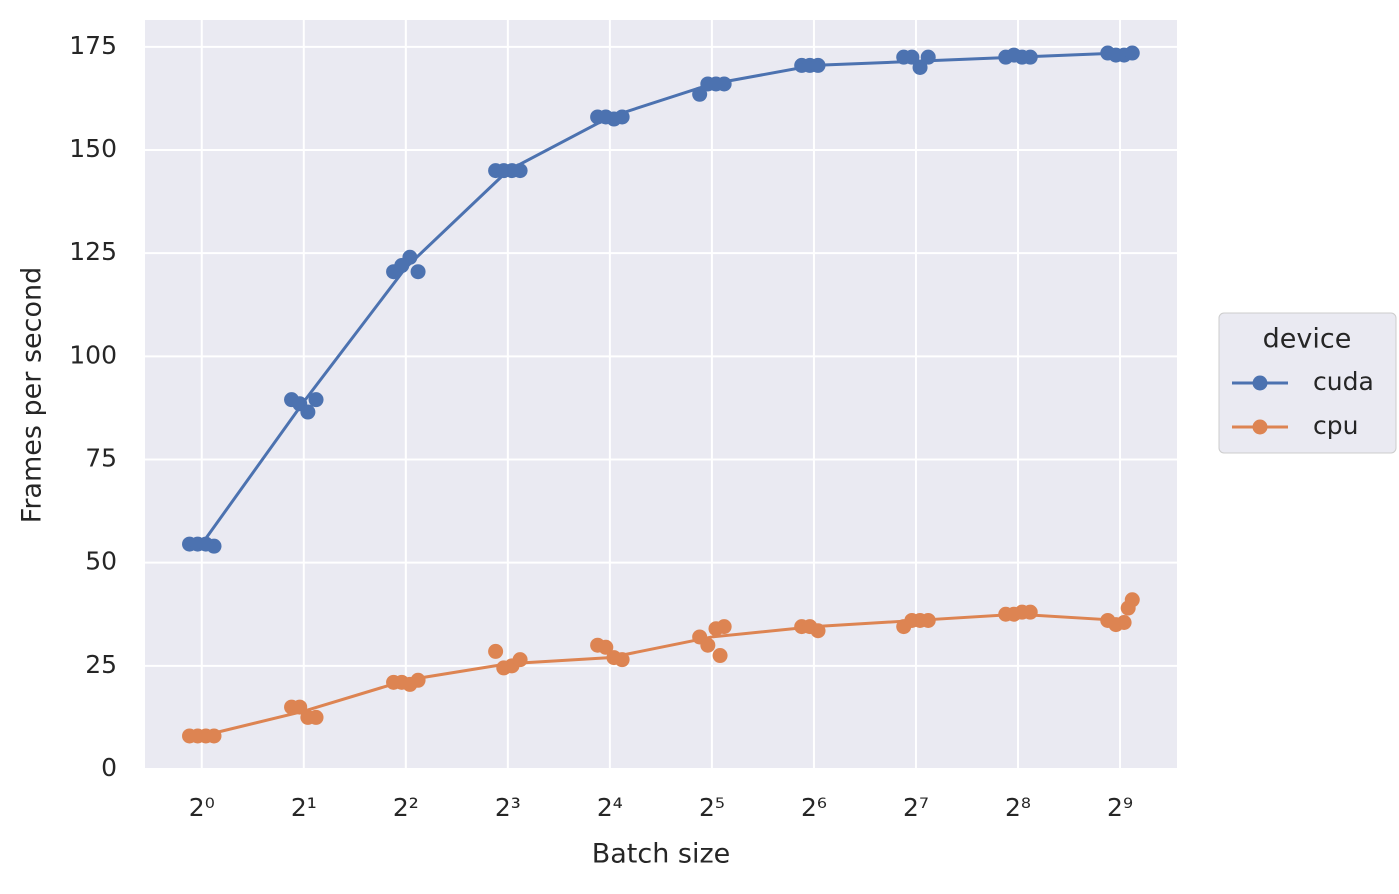 The width and height of the screenshot is (1399, 894). Describe the element at coordinates (304, 807) in the screenshot. I see `x-tick-label: 2¹` at that location.